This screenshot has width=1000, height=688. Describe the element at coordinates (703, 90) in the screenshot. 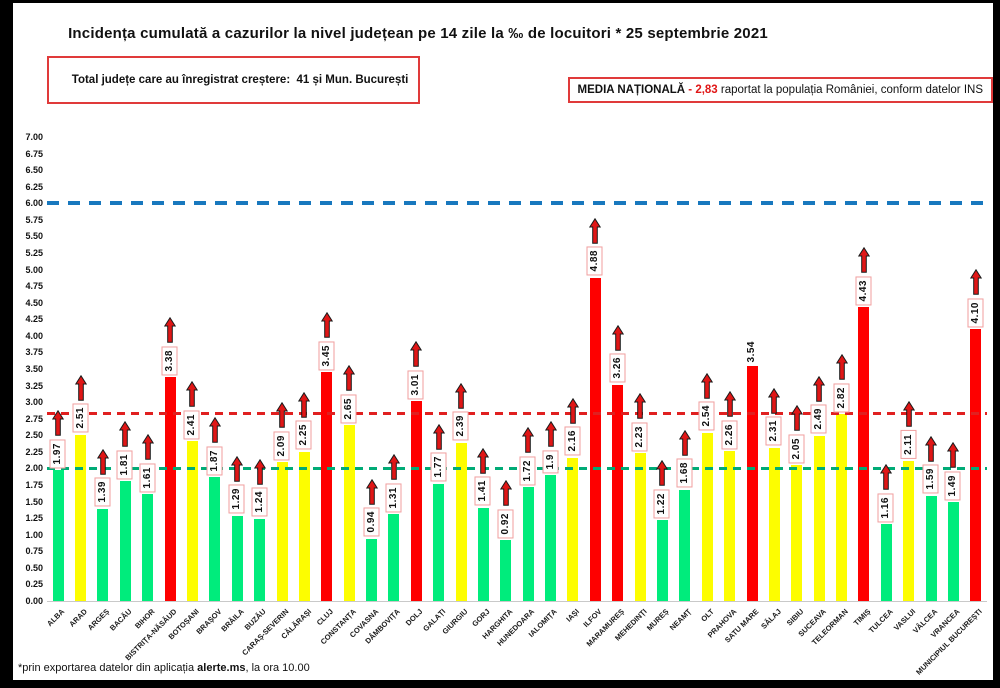

I see `national-average-value: - 2,83` at that location.